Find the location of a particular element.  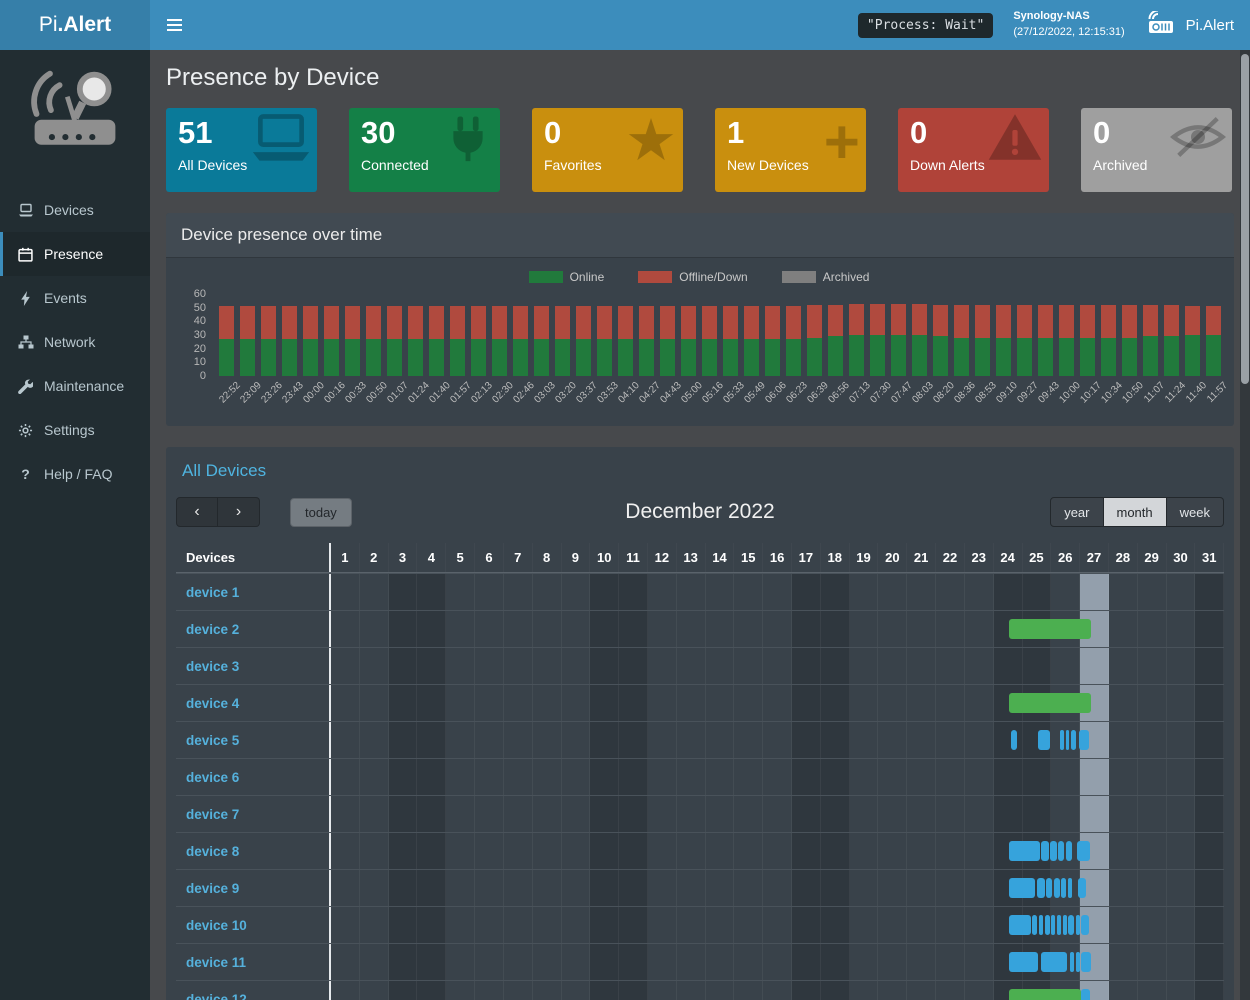

vertical-scrollbar is located at coordinates (1245, 525).